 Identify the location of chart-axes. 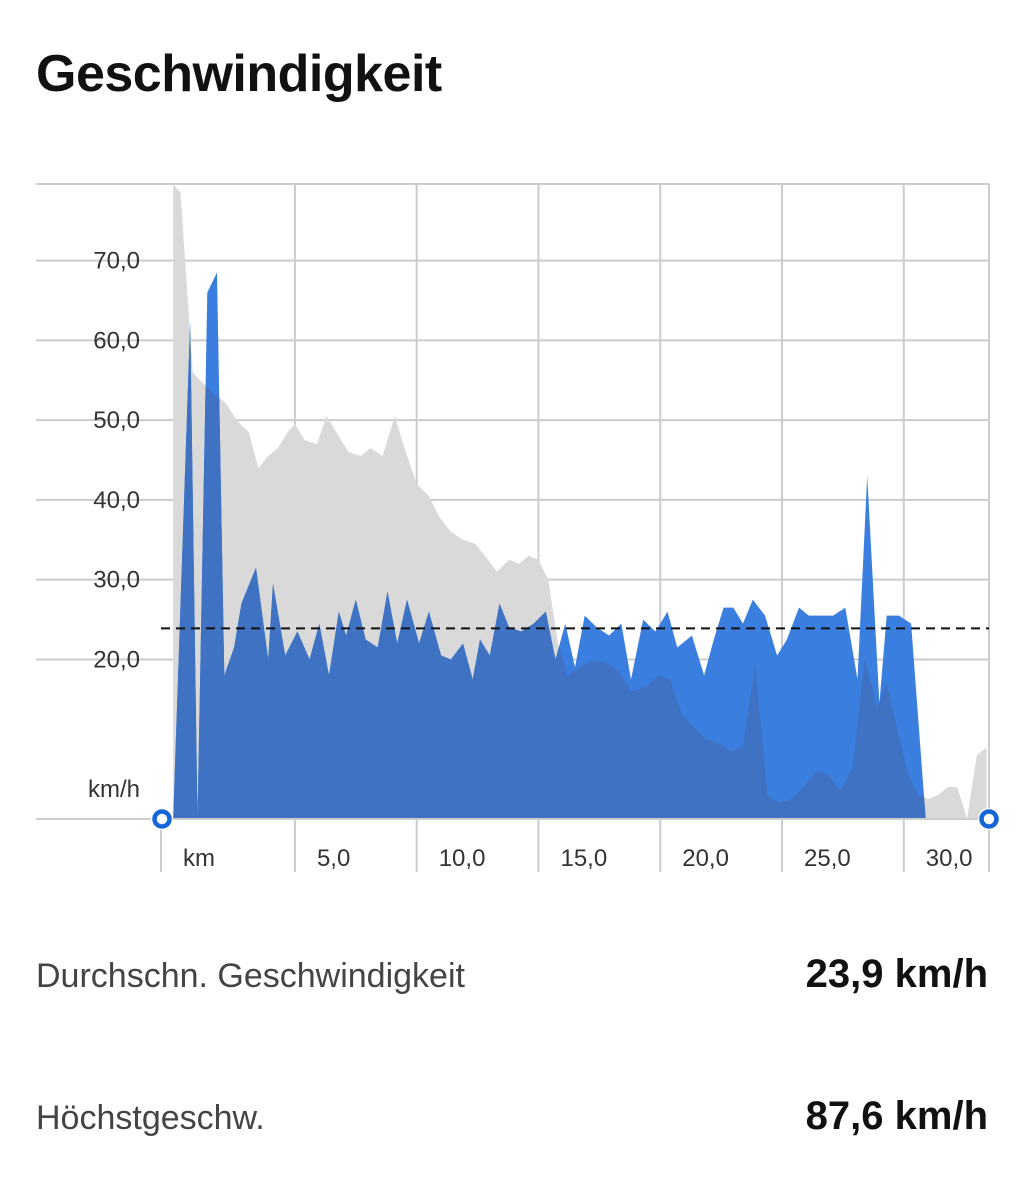
(513, 845).